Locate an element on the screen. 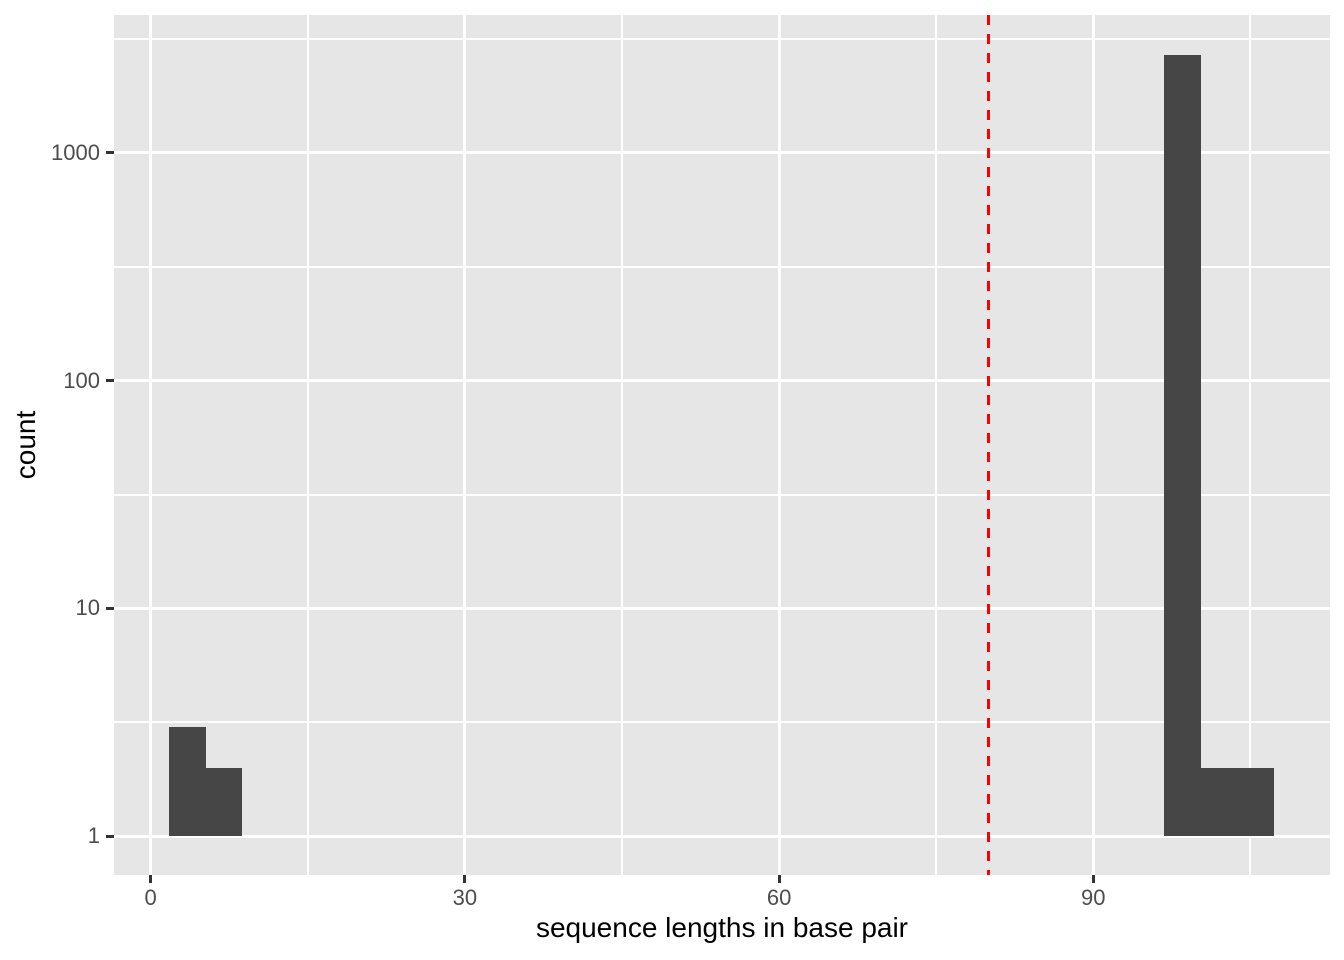 This screenshot has width=1344, height=960. y-axis-title: count is located at coordinates (25, 445).